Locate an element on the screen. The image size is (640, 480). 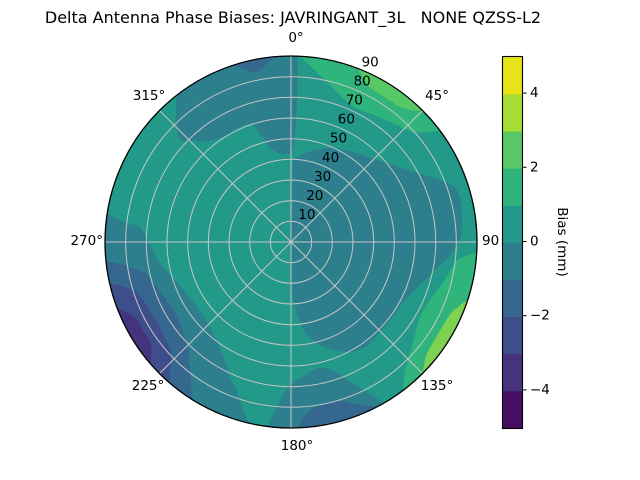
colorbar-label-0: 0 is located at coordinates (534, 242).